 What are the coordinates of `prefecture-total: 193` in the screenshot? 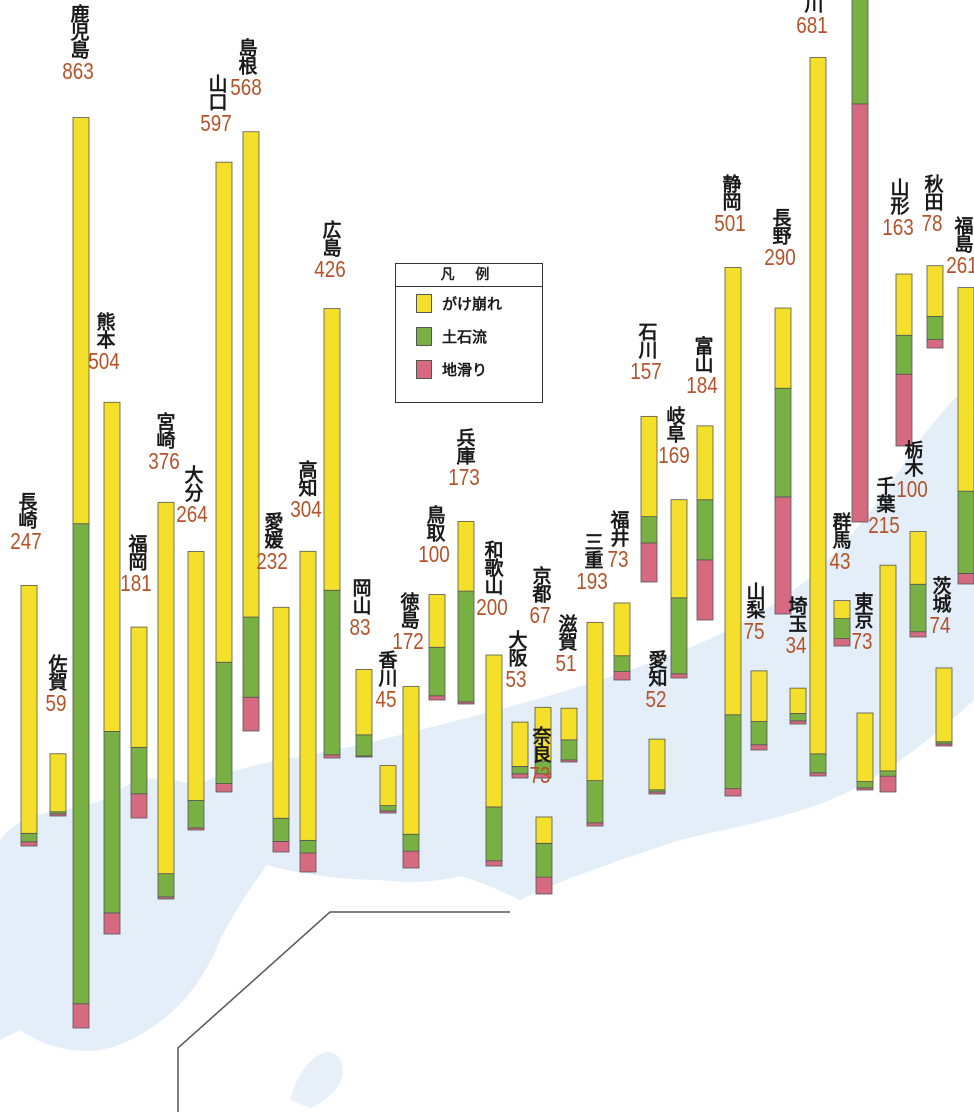 It's located at (592, 581).